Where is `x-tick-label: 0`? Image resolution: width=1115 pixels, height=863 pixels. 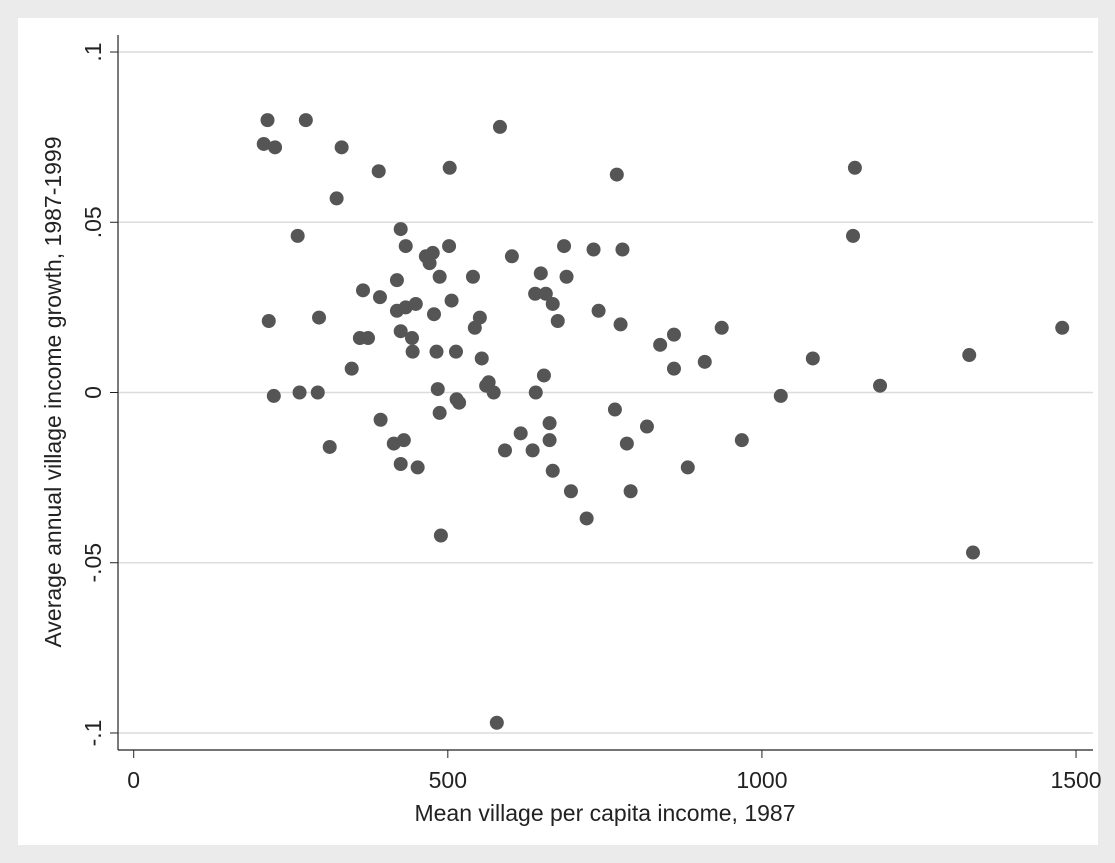
x-tick-label: 0 is located at coordinates (133, 780).